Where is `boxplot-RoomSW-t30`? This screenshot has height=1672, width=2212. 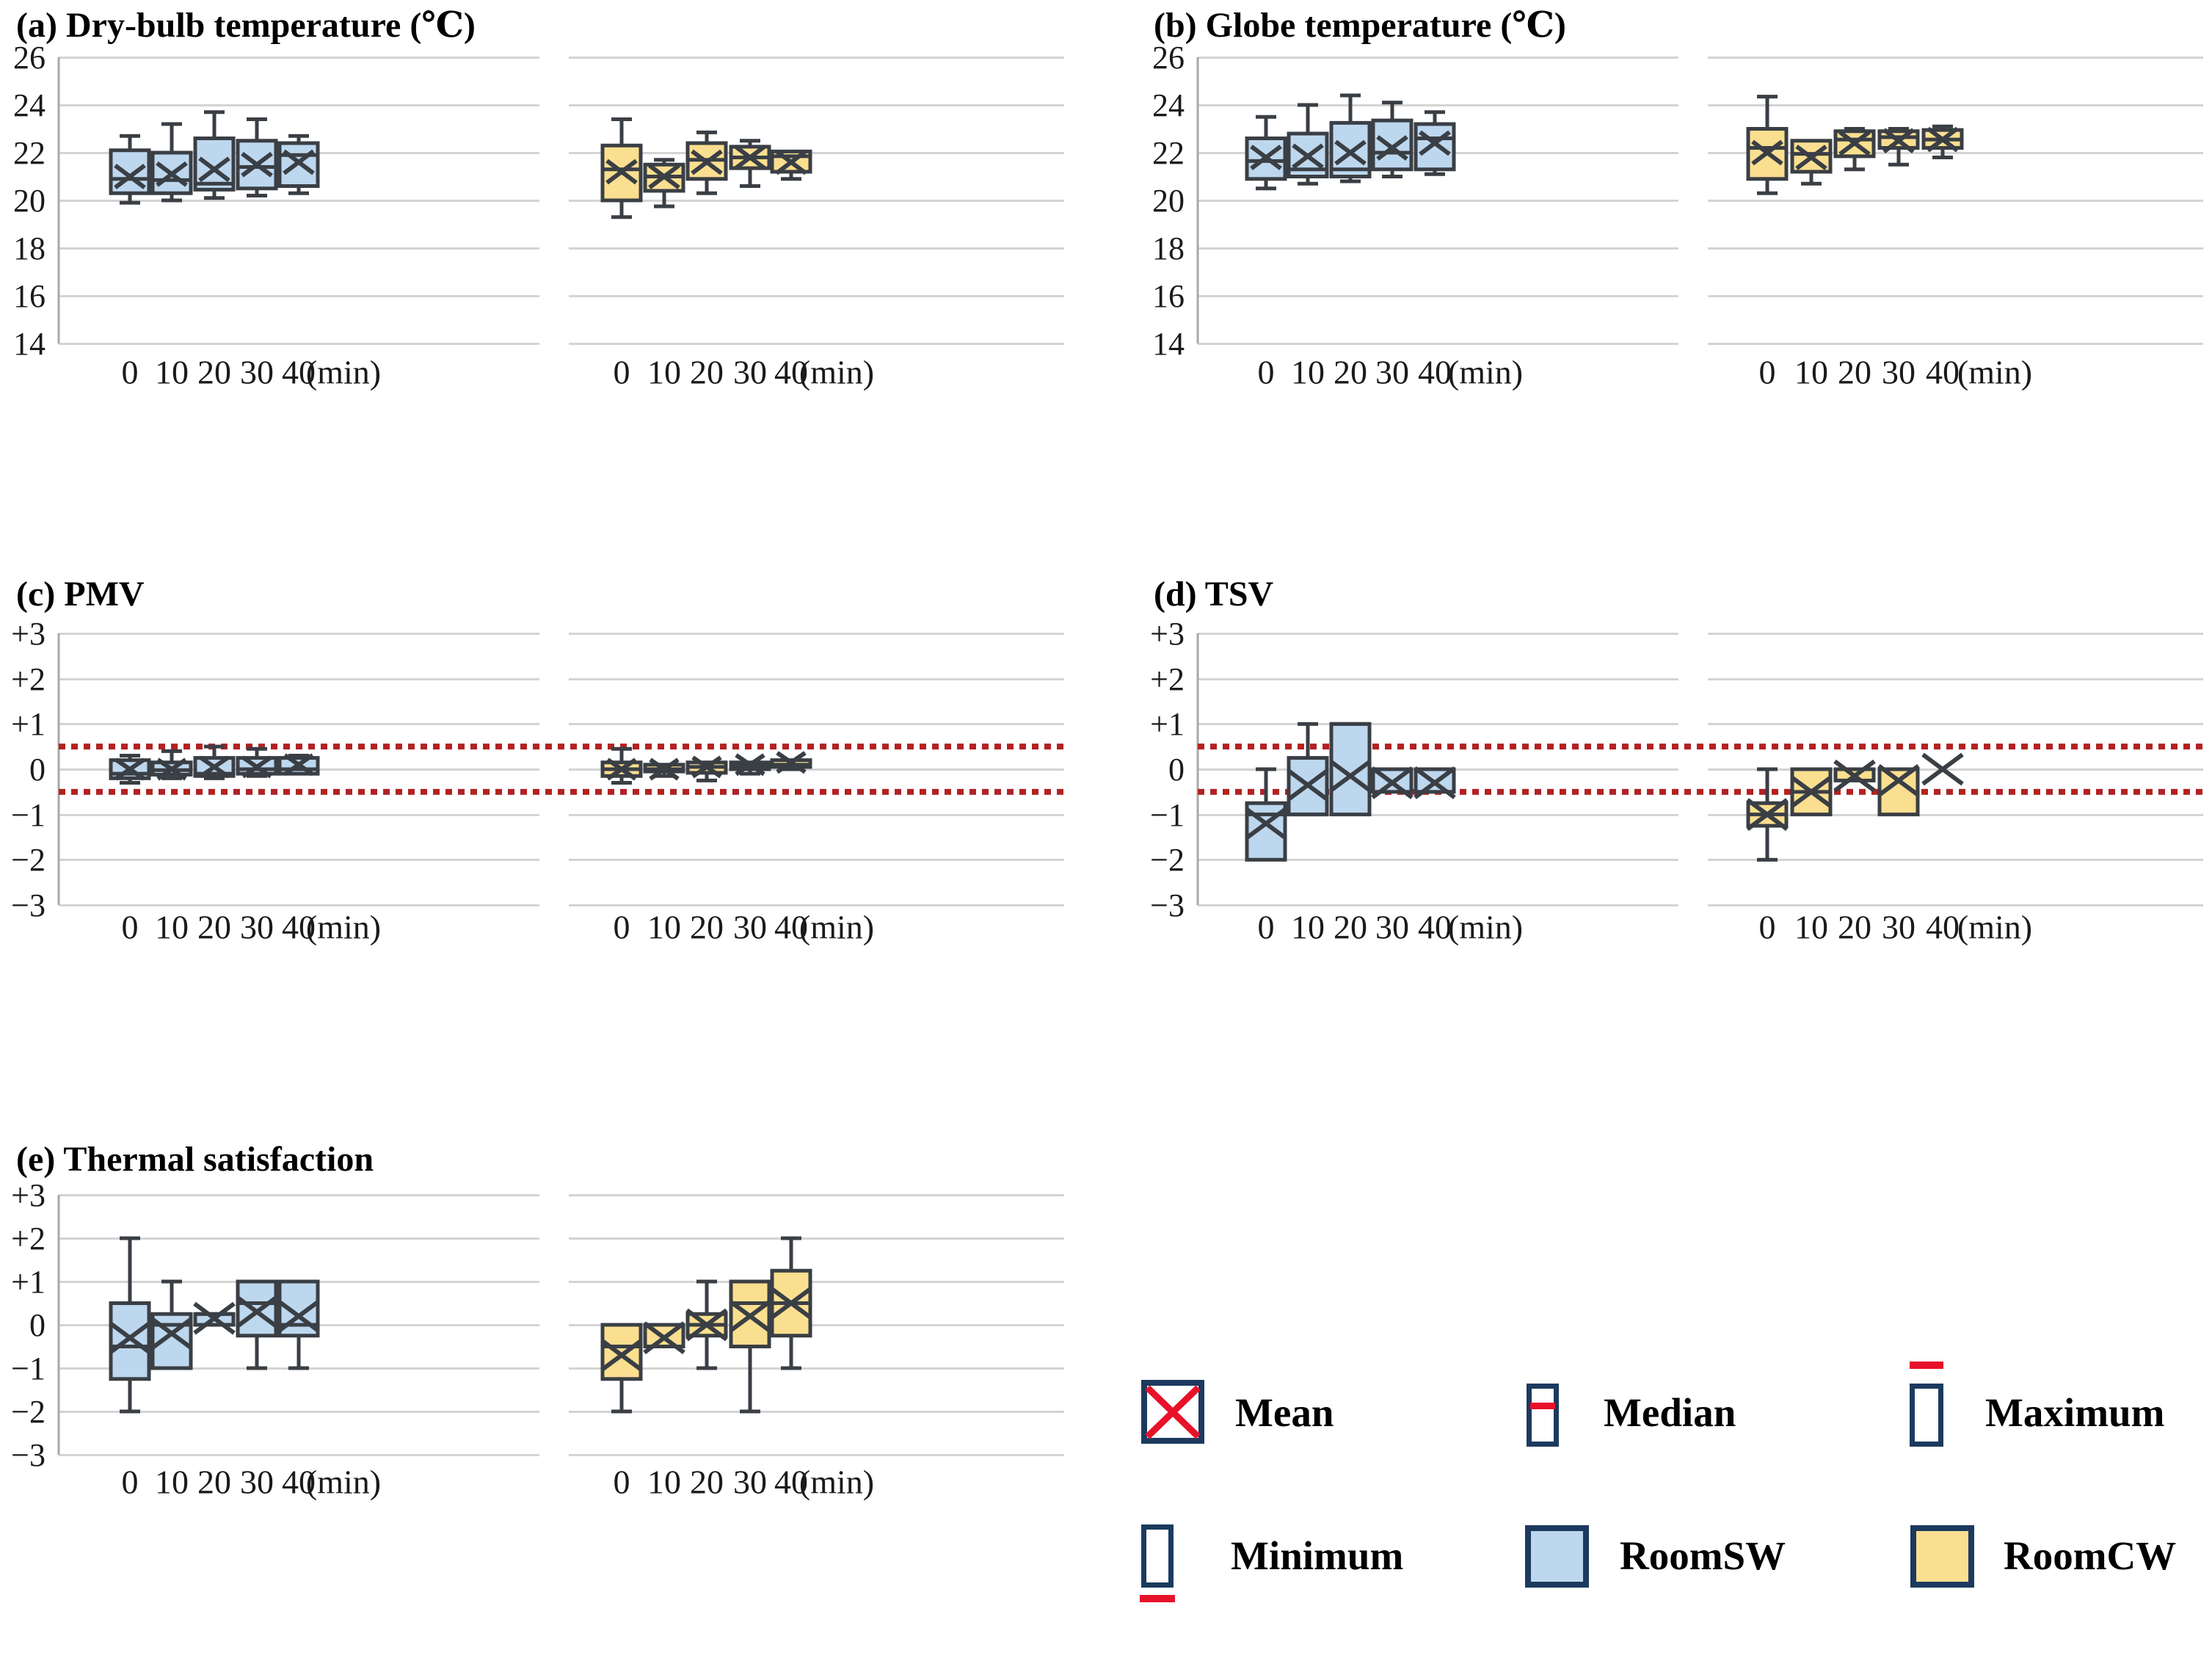 boxplot-RoomSW-t30 is located at coordinates (1392, 140).